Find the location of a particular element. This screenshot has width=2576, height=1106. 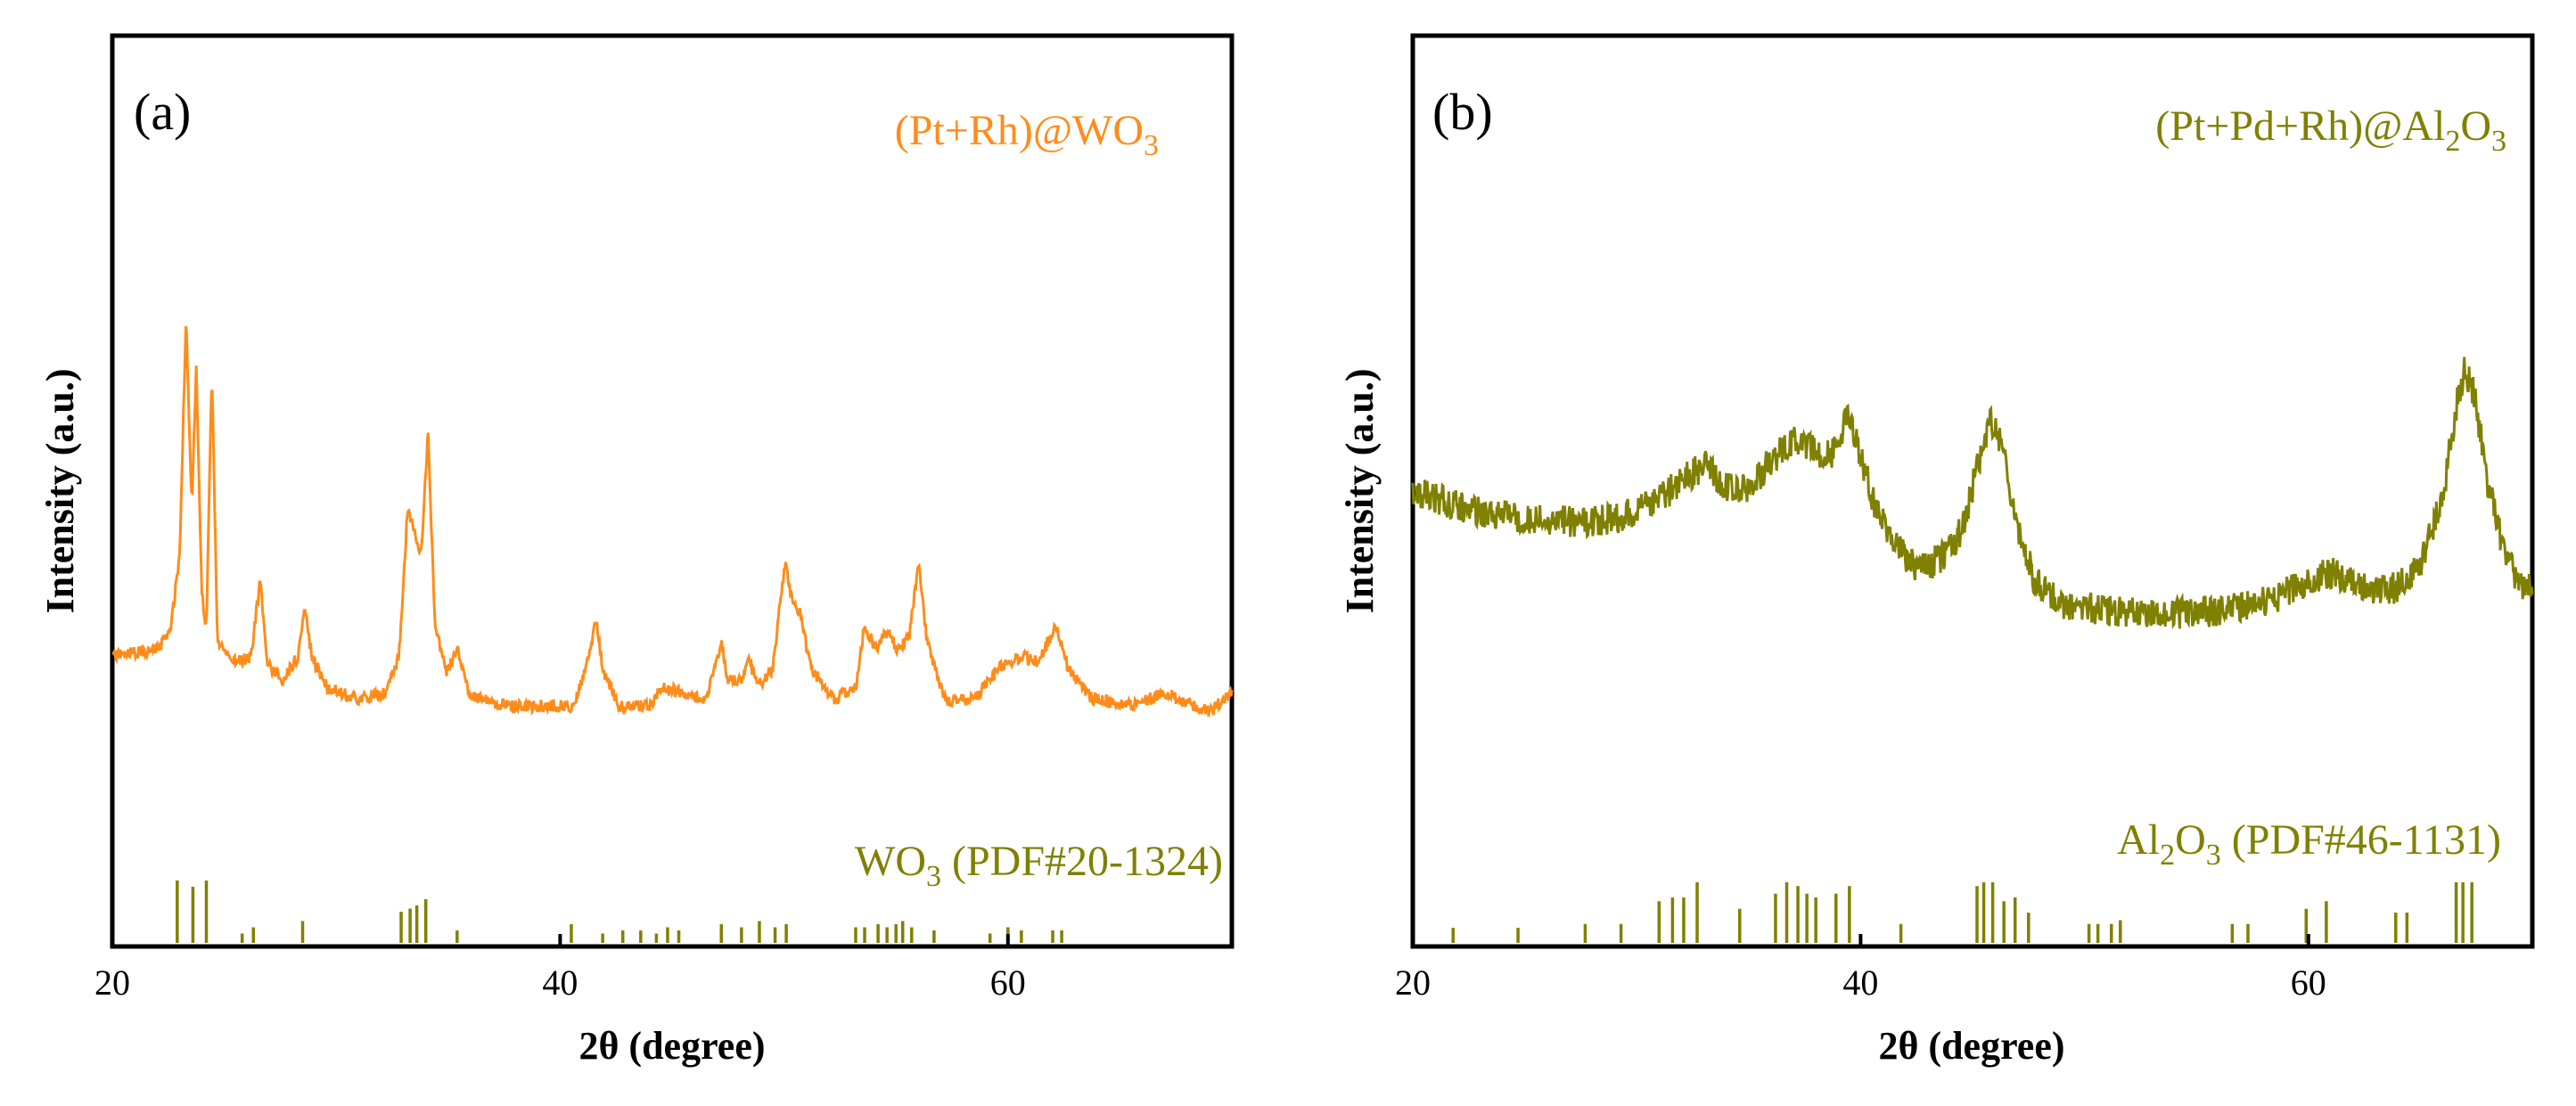

panel-b-series-label: (Pt+Pd+Rh)@Al2O3 is located at coordinates (2330, 130).